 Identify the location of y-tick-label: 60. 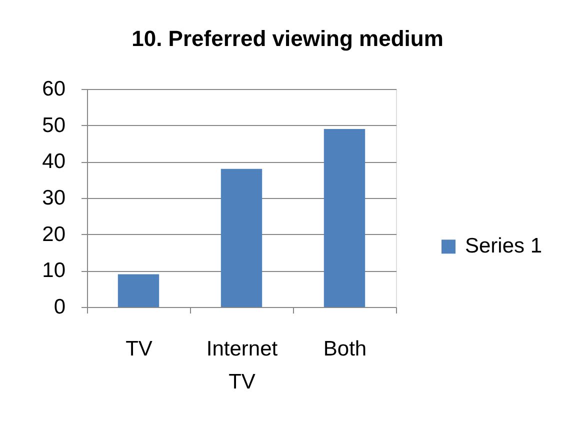
(54, 89).